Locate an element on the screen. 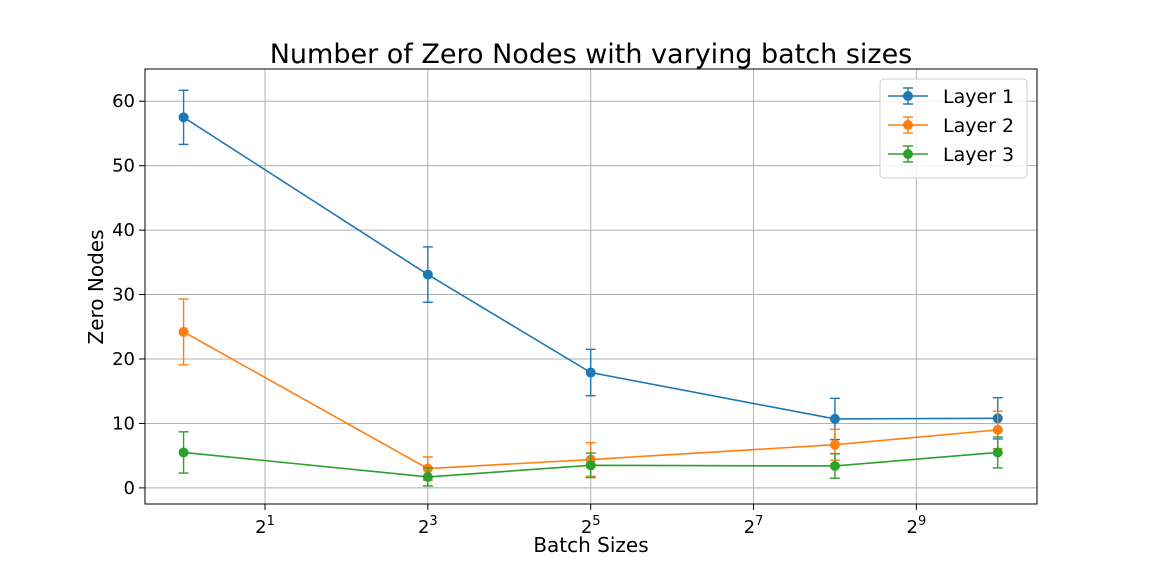  y-tick-label: 10 is located at coordinates (123, 423).